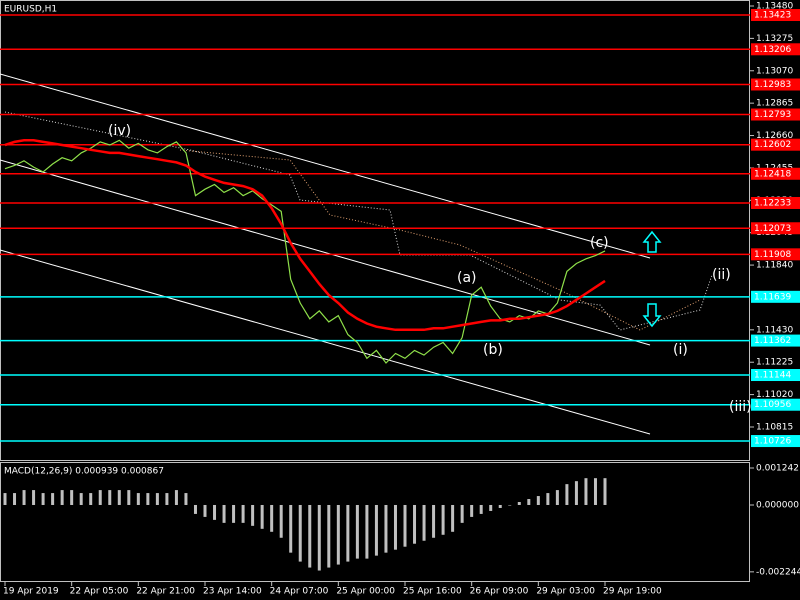 The width and height of the screenshot is (800, 600). What do you see at coordinates (778, 572) in the screenshot?
I see `macd-y-tick-label: -0.002244` at bounding box center [778, 572].